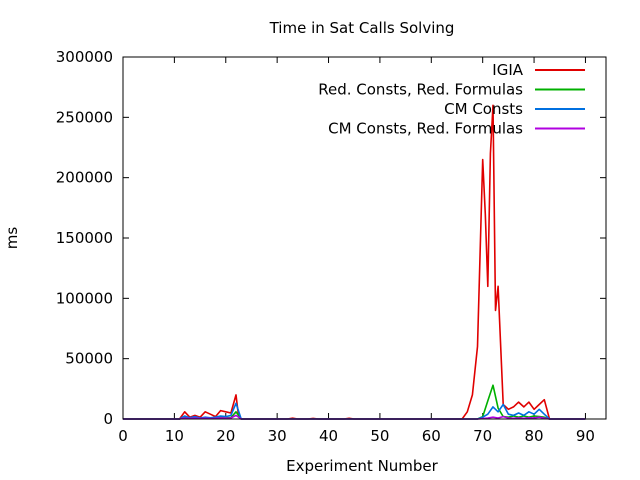 Image resolution: width=640 pixels, height=480 pixels. What do you see at coordinates (362, 28) in the screenshot?
I see `chart-title: Time in Sat Calls Solving` at bounding box center [362, 28].